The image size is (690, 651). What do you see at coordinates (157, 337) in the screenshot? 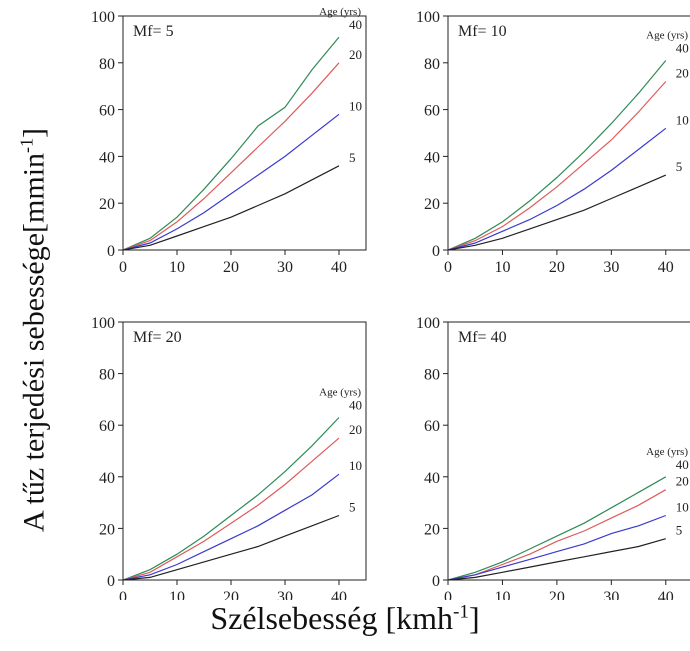
I see `panel-label: Mf= 20` at bounding box center [157, 337].